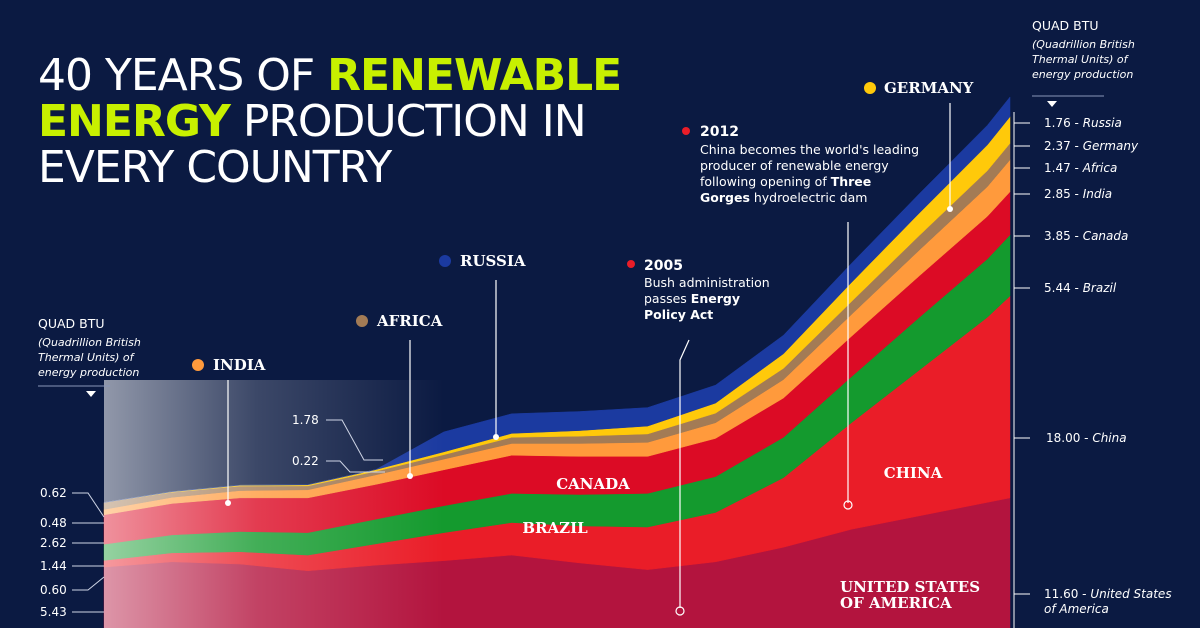 Image resolution: width=1200 pixels, height=628 pixels. What do you see at coordinates (408, 121) in the screenshot?
I see `title-line2-plain: PRODUCTION IN` at bounding box center [408, 121].